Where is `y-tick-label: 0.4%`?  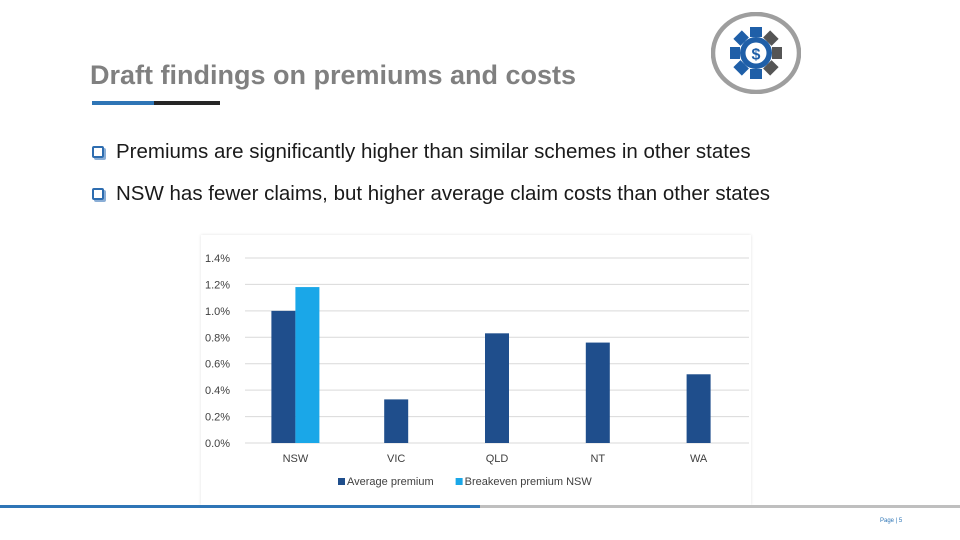 y-tick-label: 0.4% is located at coordinates (217, 391).